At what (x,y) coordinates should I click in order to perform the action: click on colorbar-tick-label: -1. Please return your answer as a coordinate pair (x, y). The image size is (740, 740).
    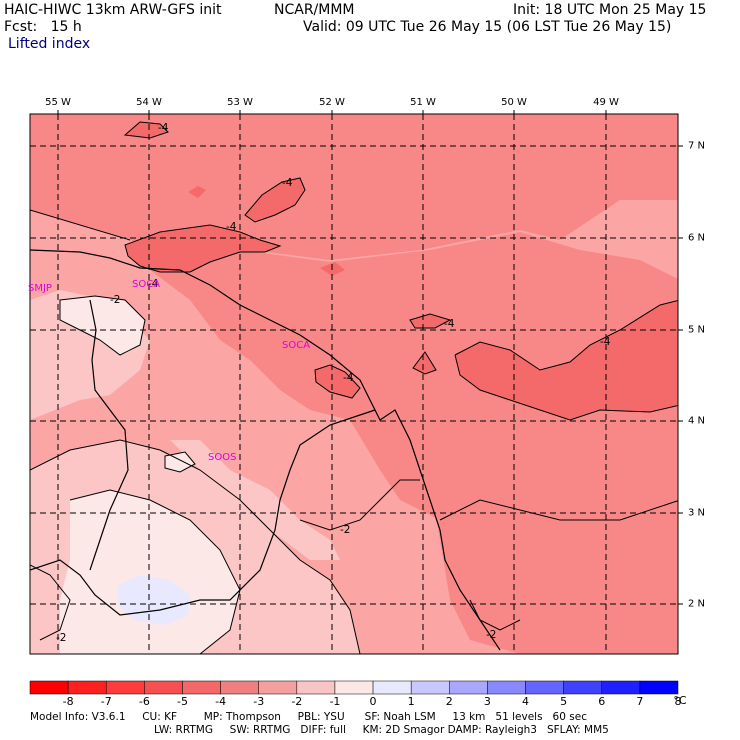
    Looking at the image, I should click on (335, 701).